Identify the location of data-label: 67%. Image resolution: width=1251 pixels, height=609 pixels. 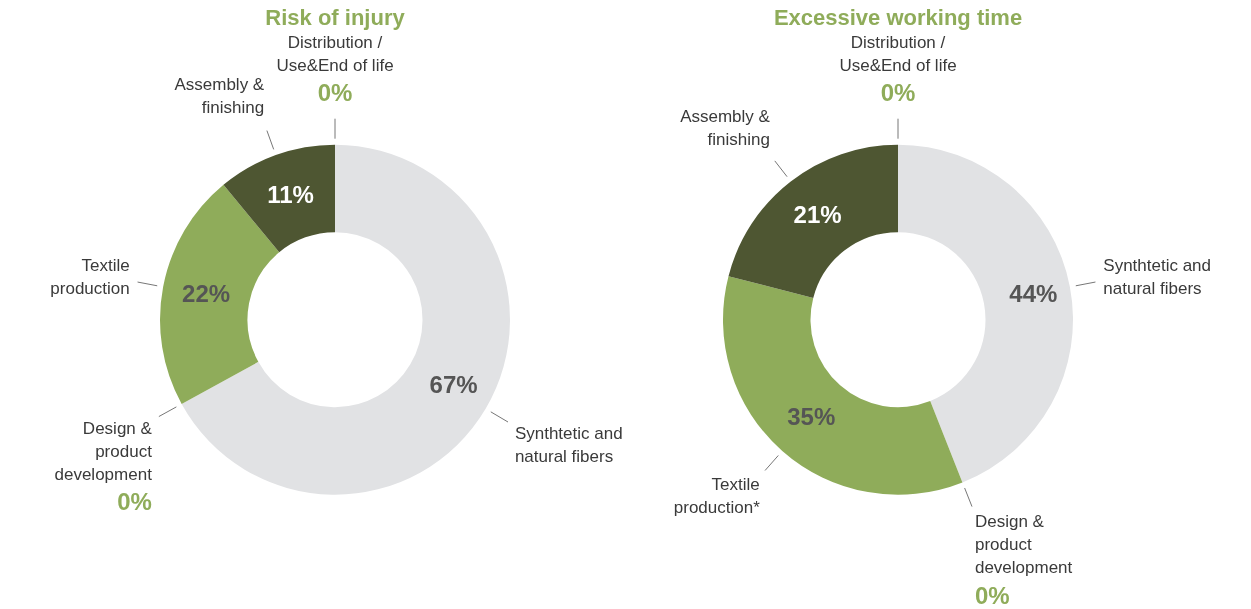
(453, 385).